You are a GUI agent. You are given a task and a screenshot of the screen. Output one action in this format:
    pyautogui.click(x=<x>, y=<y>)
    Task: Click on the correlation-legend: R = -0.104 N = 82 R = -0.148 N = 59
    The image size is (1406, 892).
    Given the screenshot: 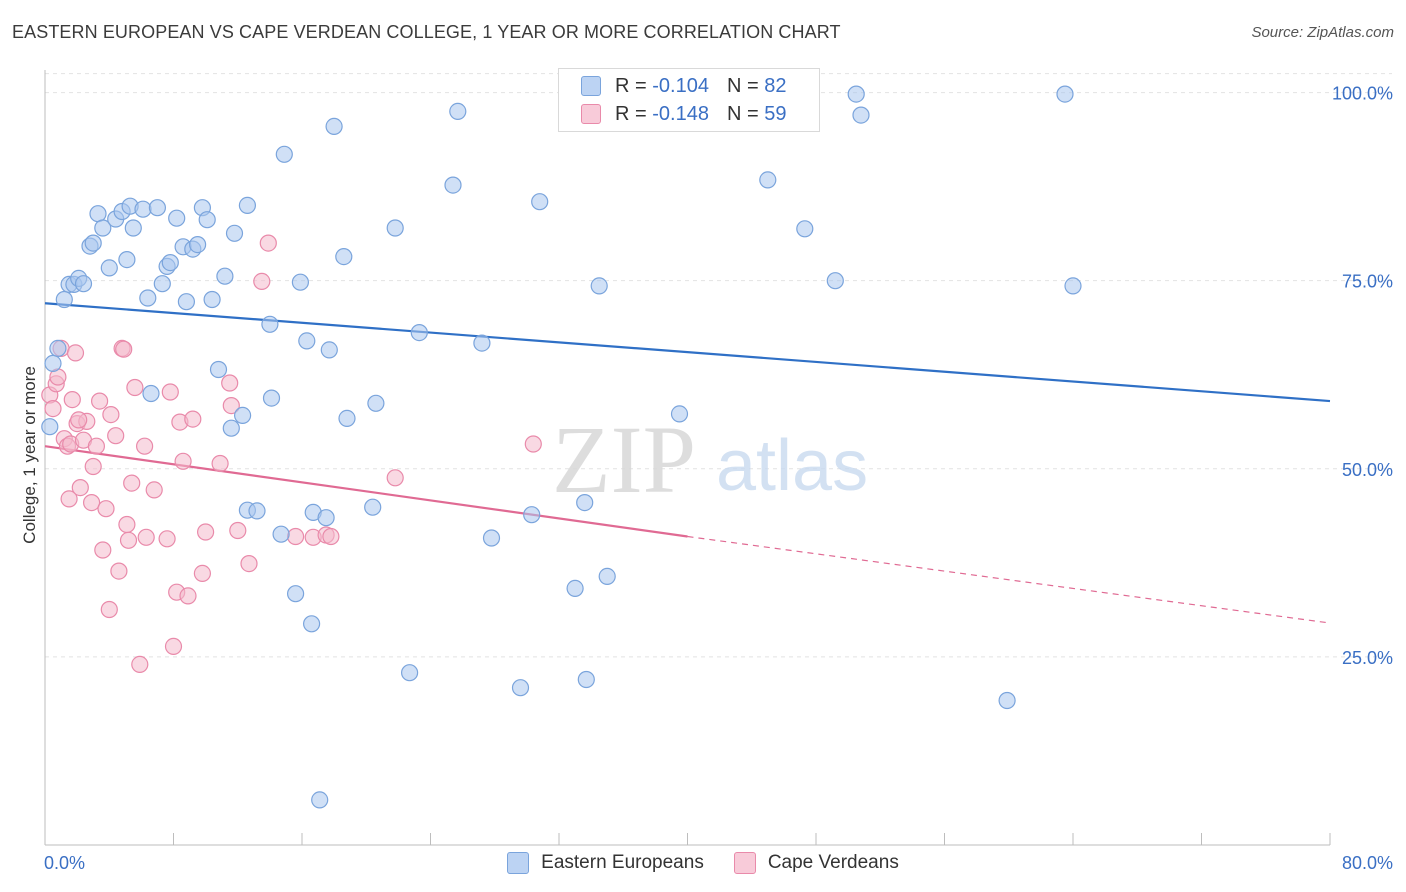 What is the action you would take?
    pyautogui.click(x=689, y=100)
    